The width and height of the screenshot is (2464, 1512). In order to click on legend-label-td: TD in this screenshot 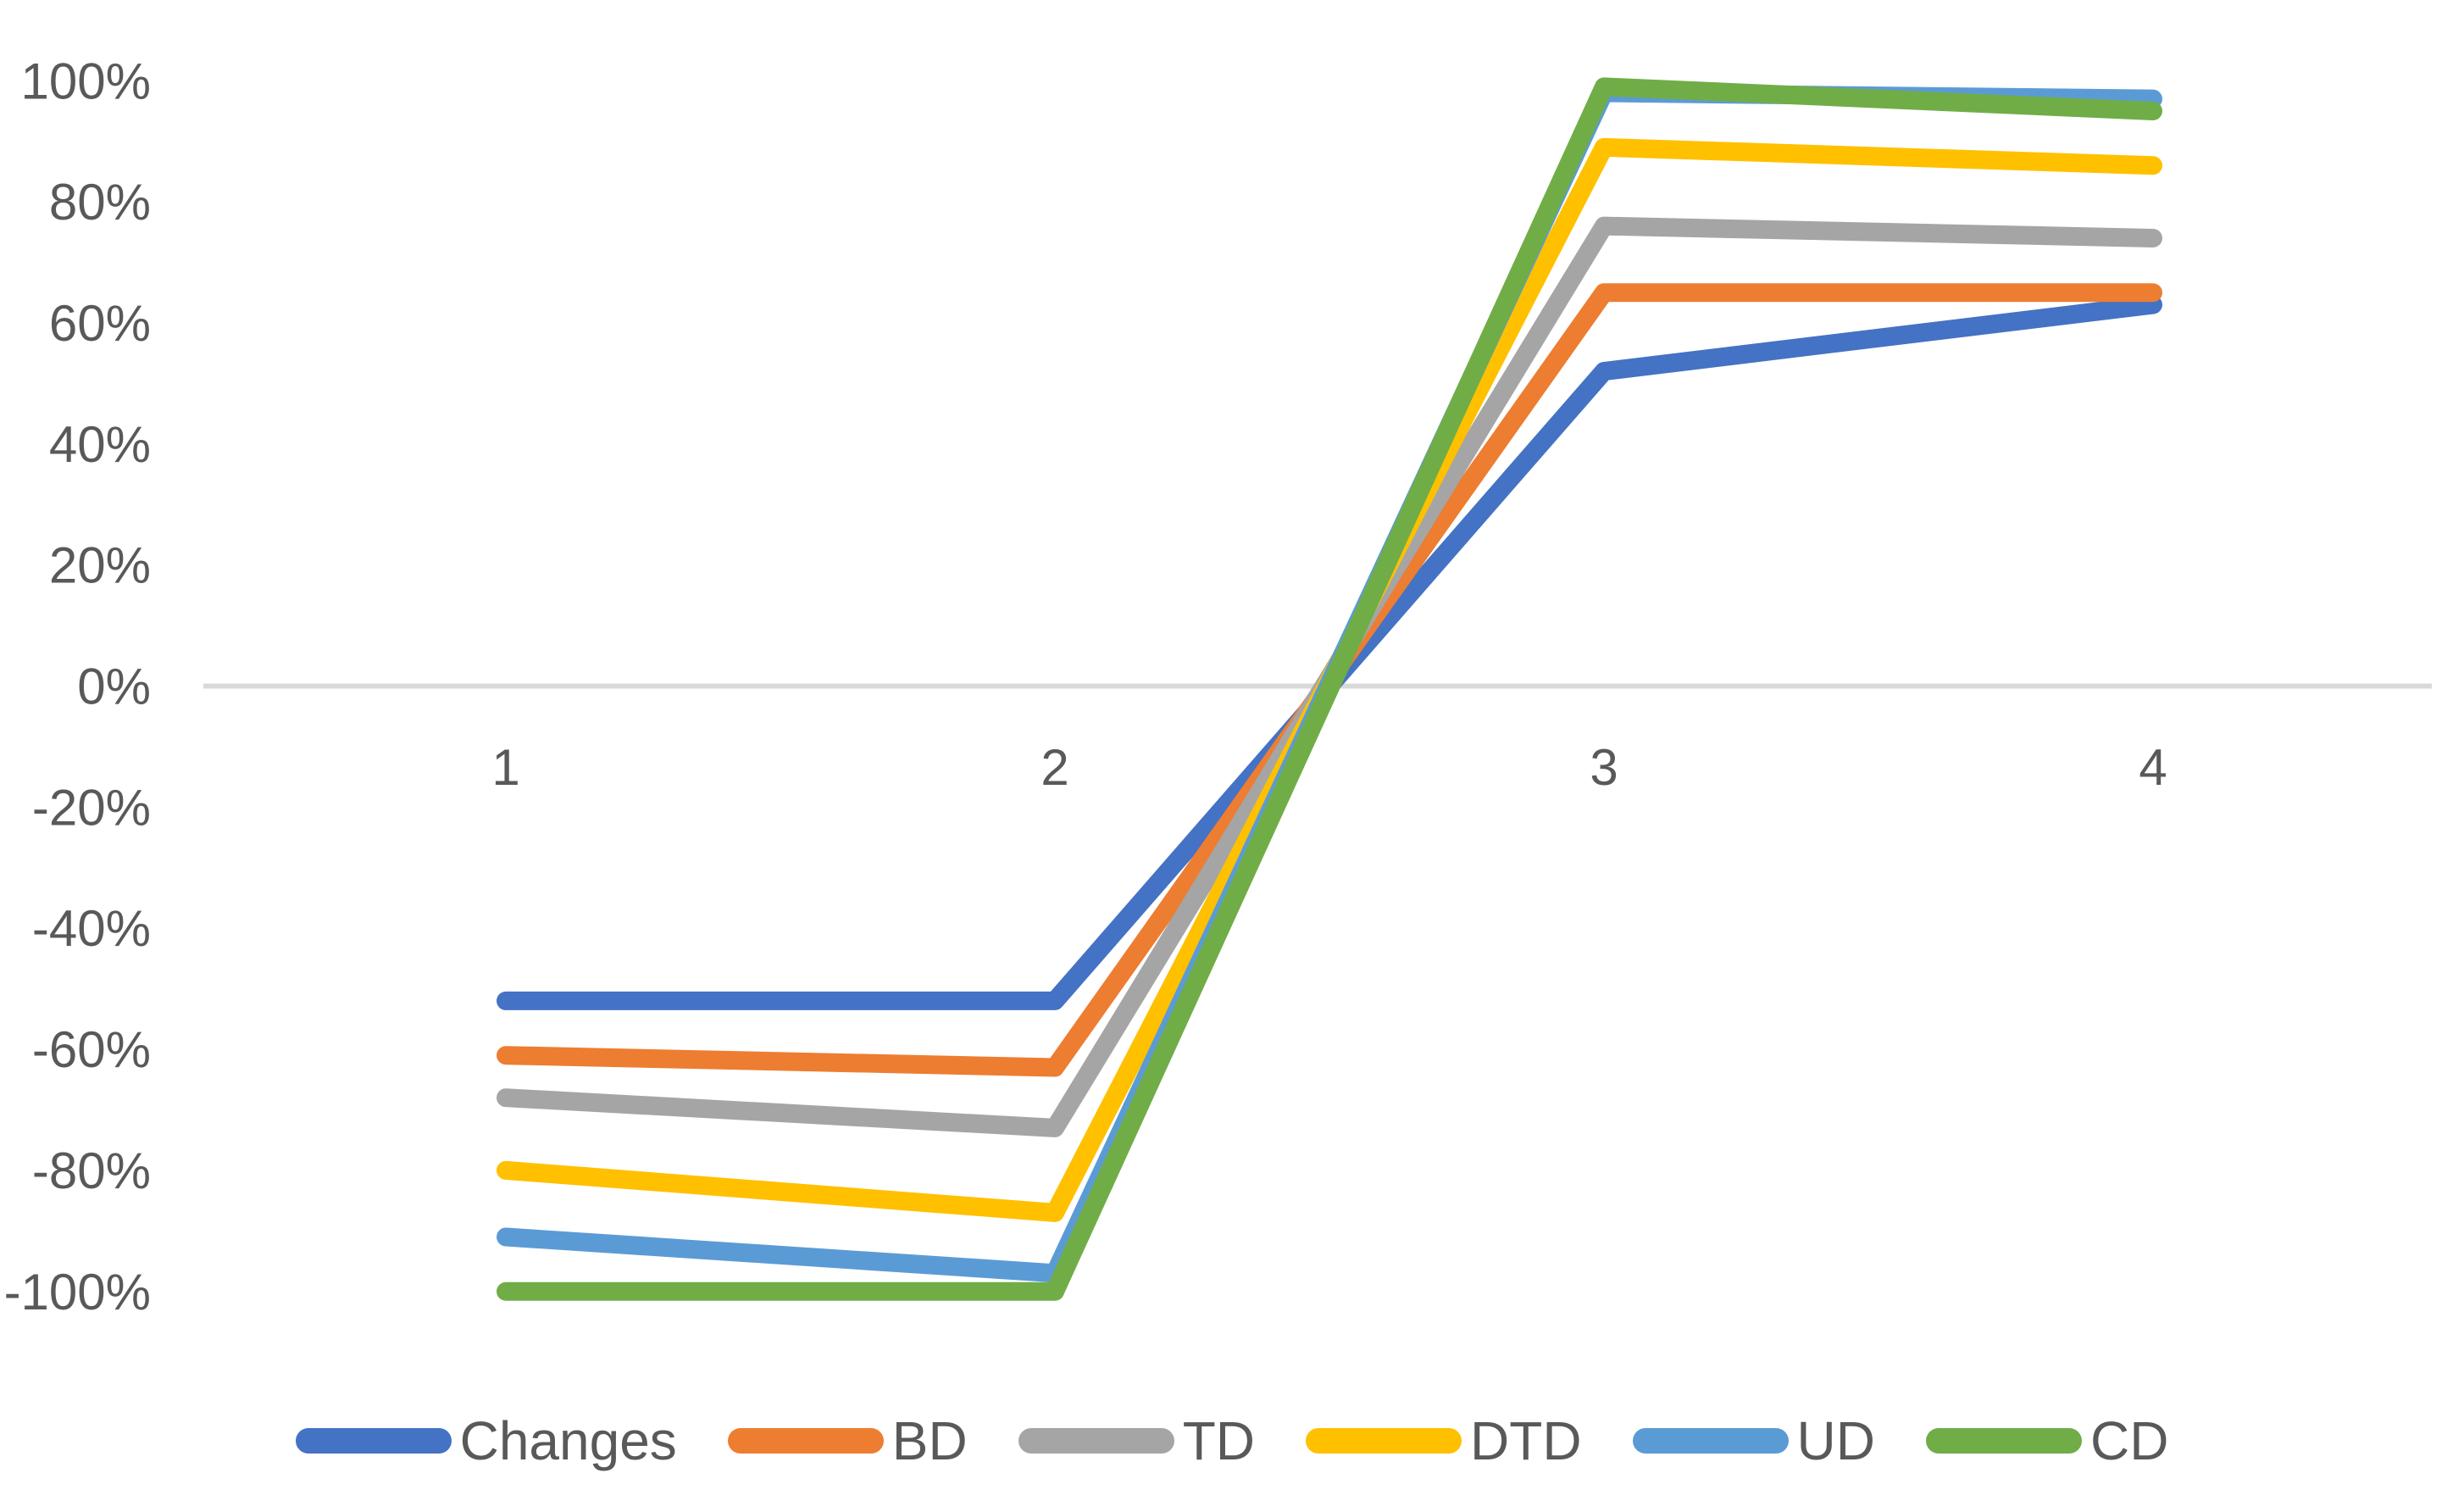, I will do `click(1218, 1440)`.